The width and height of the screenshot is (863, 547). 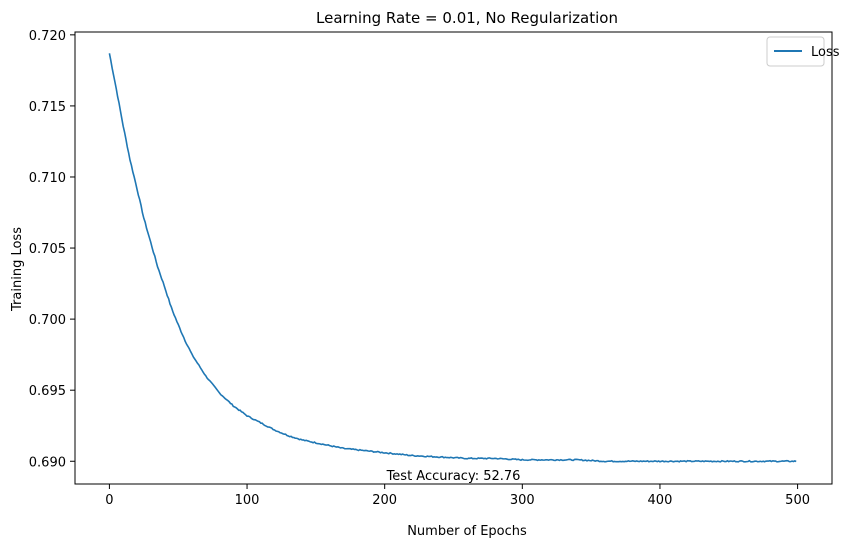 What do you see at coordinates (47, 391) in the screenshot?
I see `y-tick-label: 0.695` at bounding box center [47, 391].